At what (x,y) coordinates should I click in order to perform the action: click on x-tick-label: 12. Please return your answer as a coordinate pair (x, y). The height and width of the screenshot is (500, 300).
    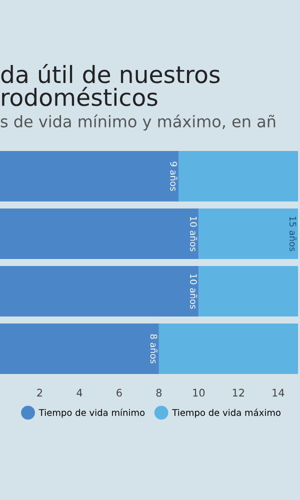
    Looking at the image, I should click on (238, 392).